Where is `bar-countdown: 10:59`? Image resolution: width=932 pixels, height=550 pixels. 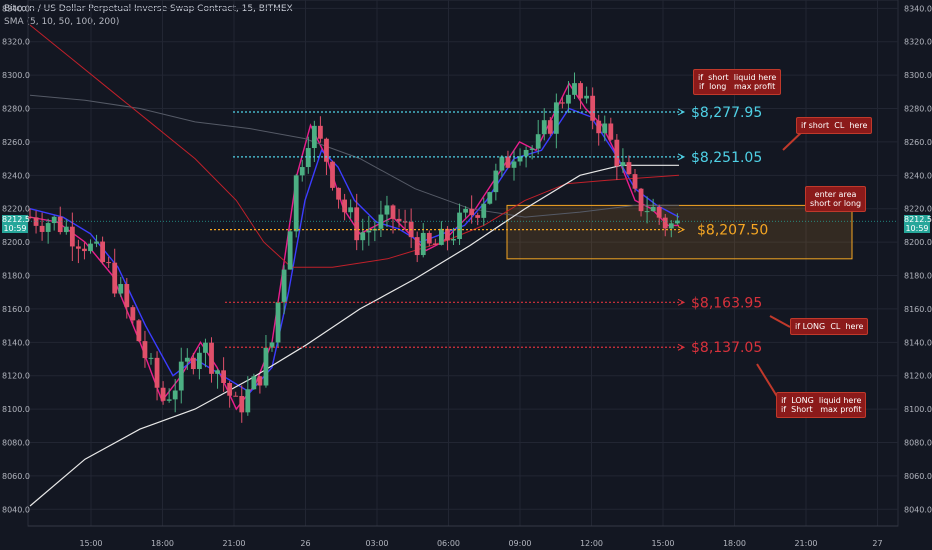 bar-countdown: 10:59 is located at coordinates (917, 229).